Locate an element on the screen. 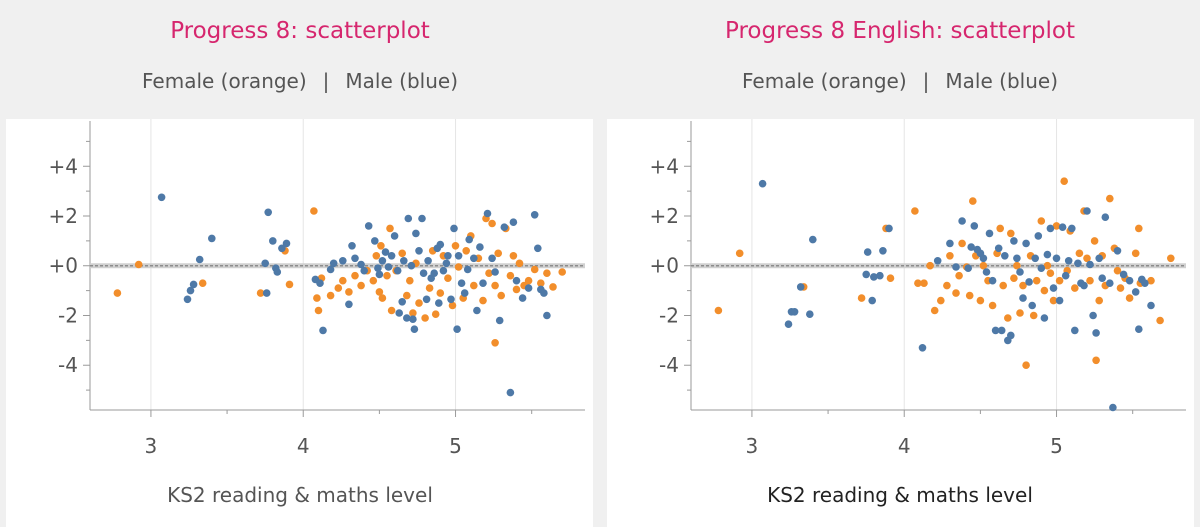 This screenshot has height=527, width=1200. x-tick-label: 4 is located at coordinates (904, 446).